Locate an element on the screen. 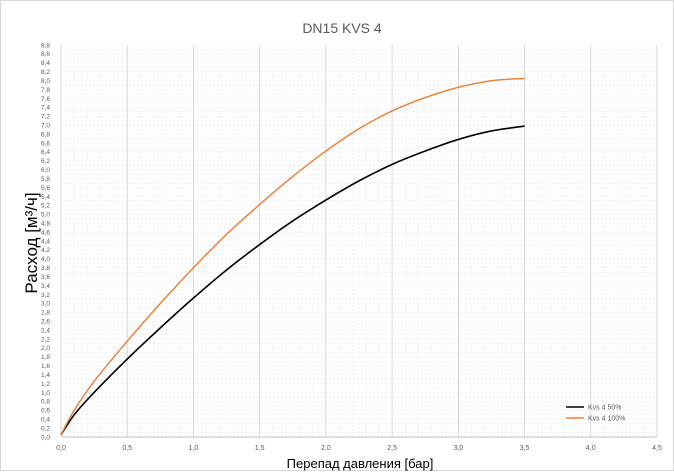  x-tick-label: 4,5 is located at coordinates (657, 448).